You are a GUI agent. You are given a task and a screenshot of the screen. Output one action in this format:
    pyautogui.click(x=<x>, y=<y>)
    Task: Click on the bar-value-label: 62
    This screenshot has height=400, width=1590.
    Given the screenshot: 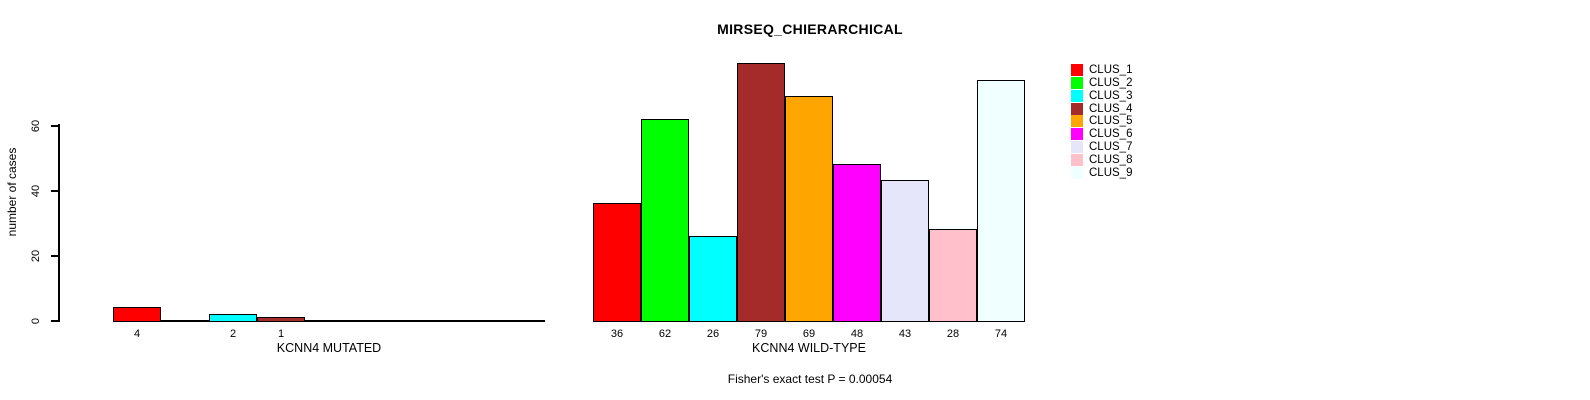 What is the action you would take?
    pyautogui.click(x=665, y=334)
    